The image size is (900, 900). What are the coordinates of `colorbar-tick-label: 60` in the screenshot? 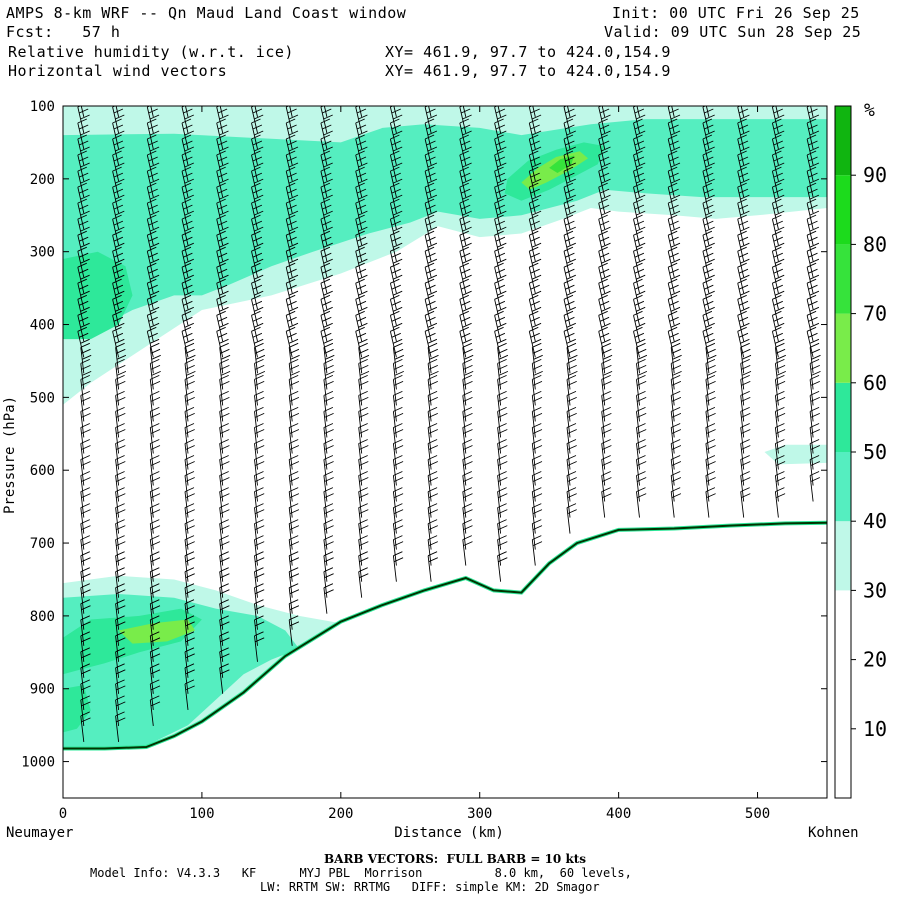 It's located at (875, 383).